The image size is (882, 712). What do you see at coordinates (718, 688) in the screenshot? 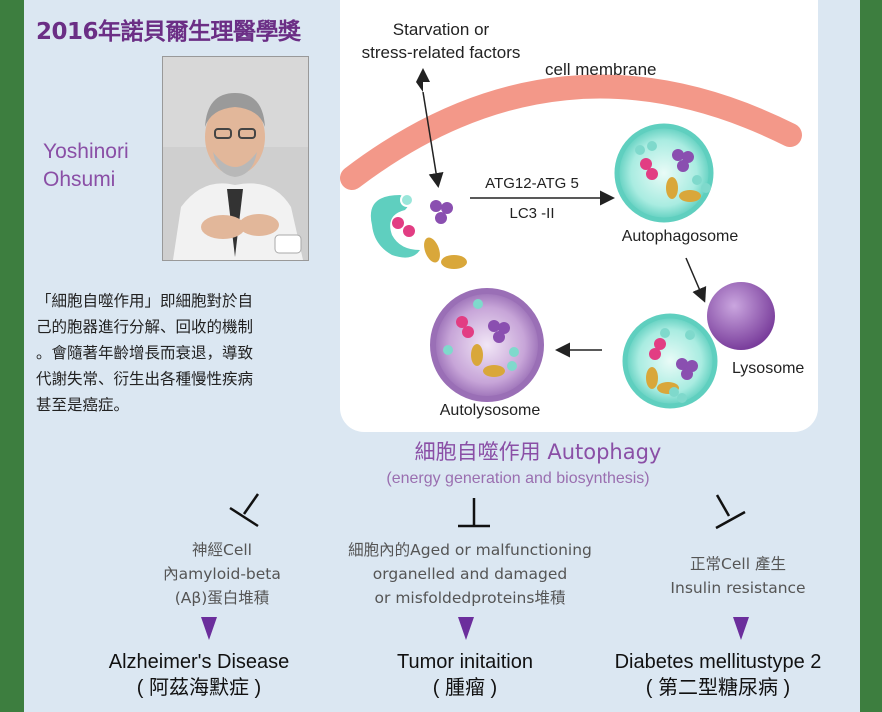
I see `disease-name-zh: ( 第二型糖尿病 )` at bounding box center [718, 688].